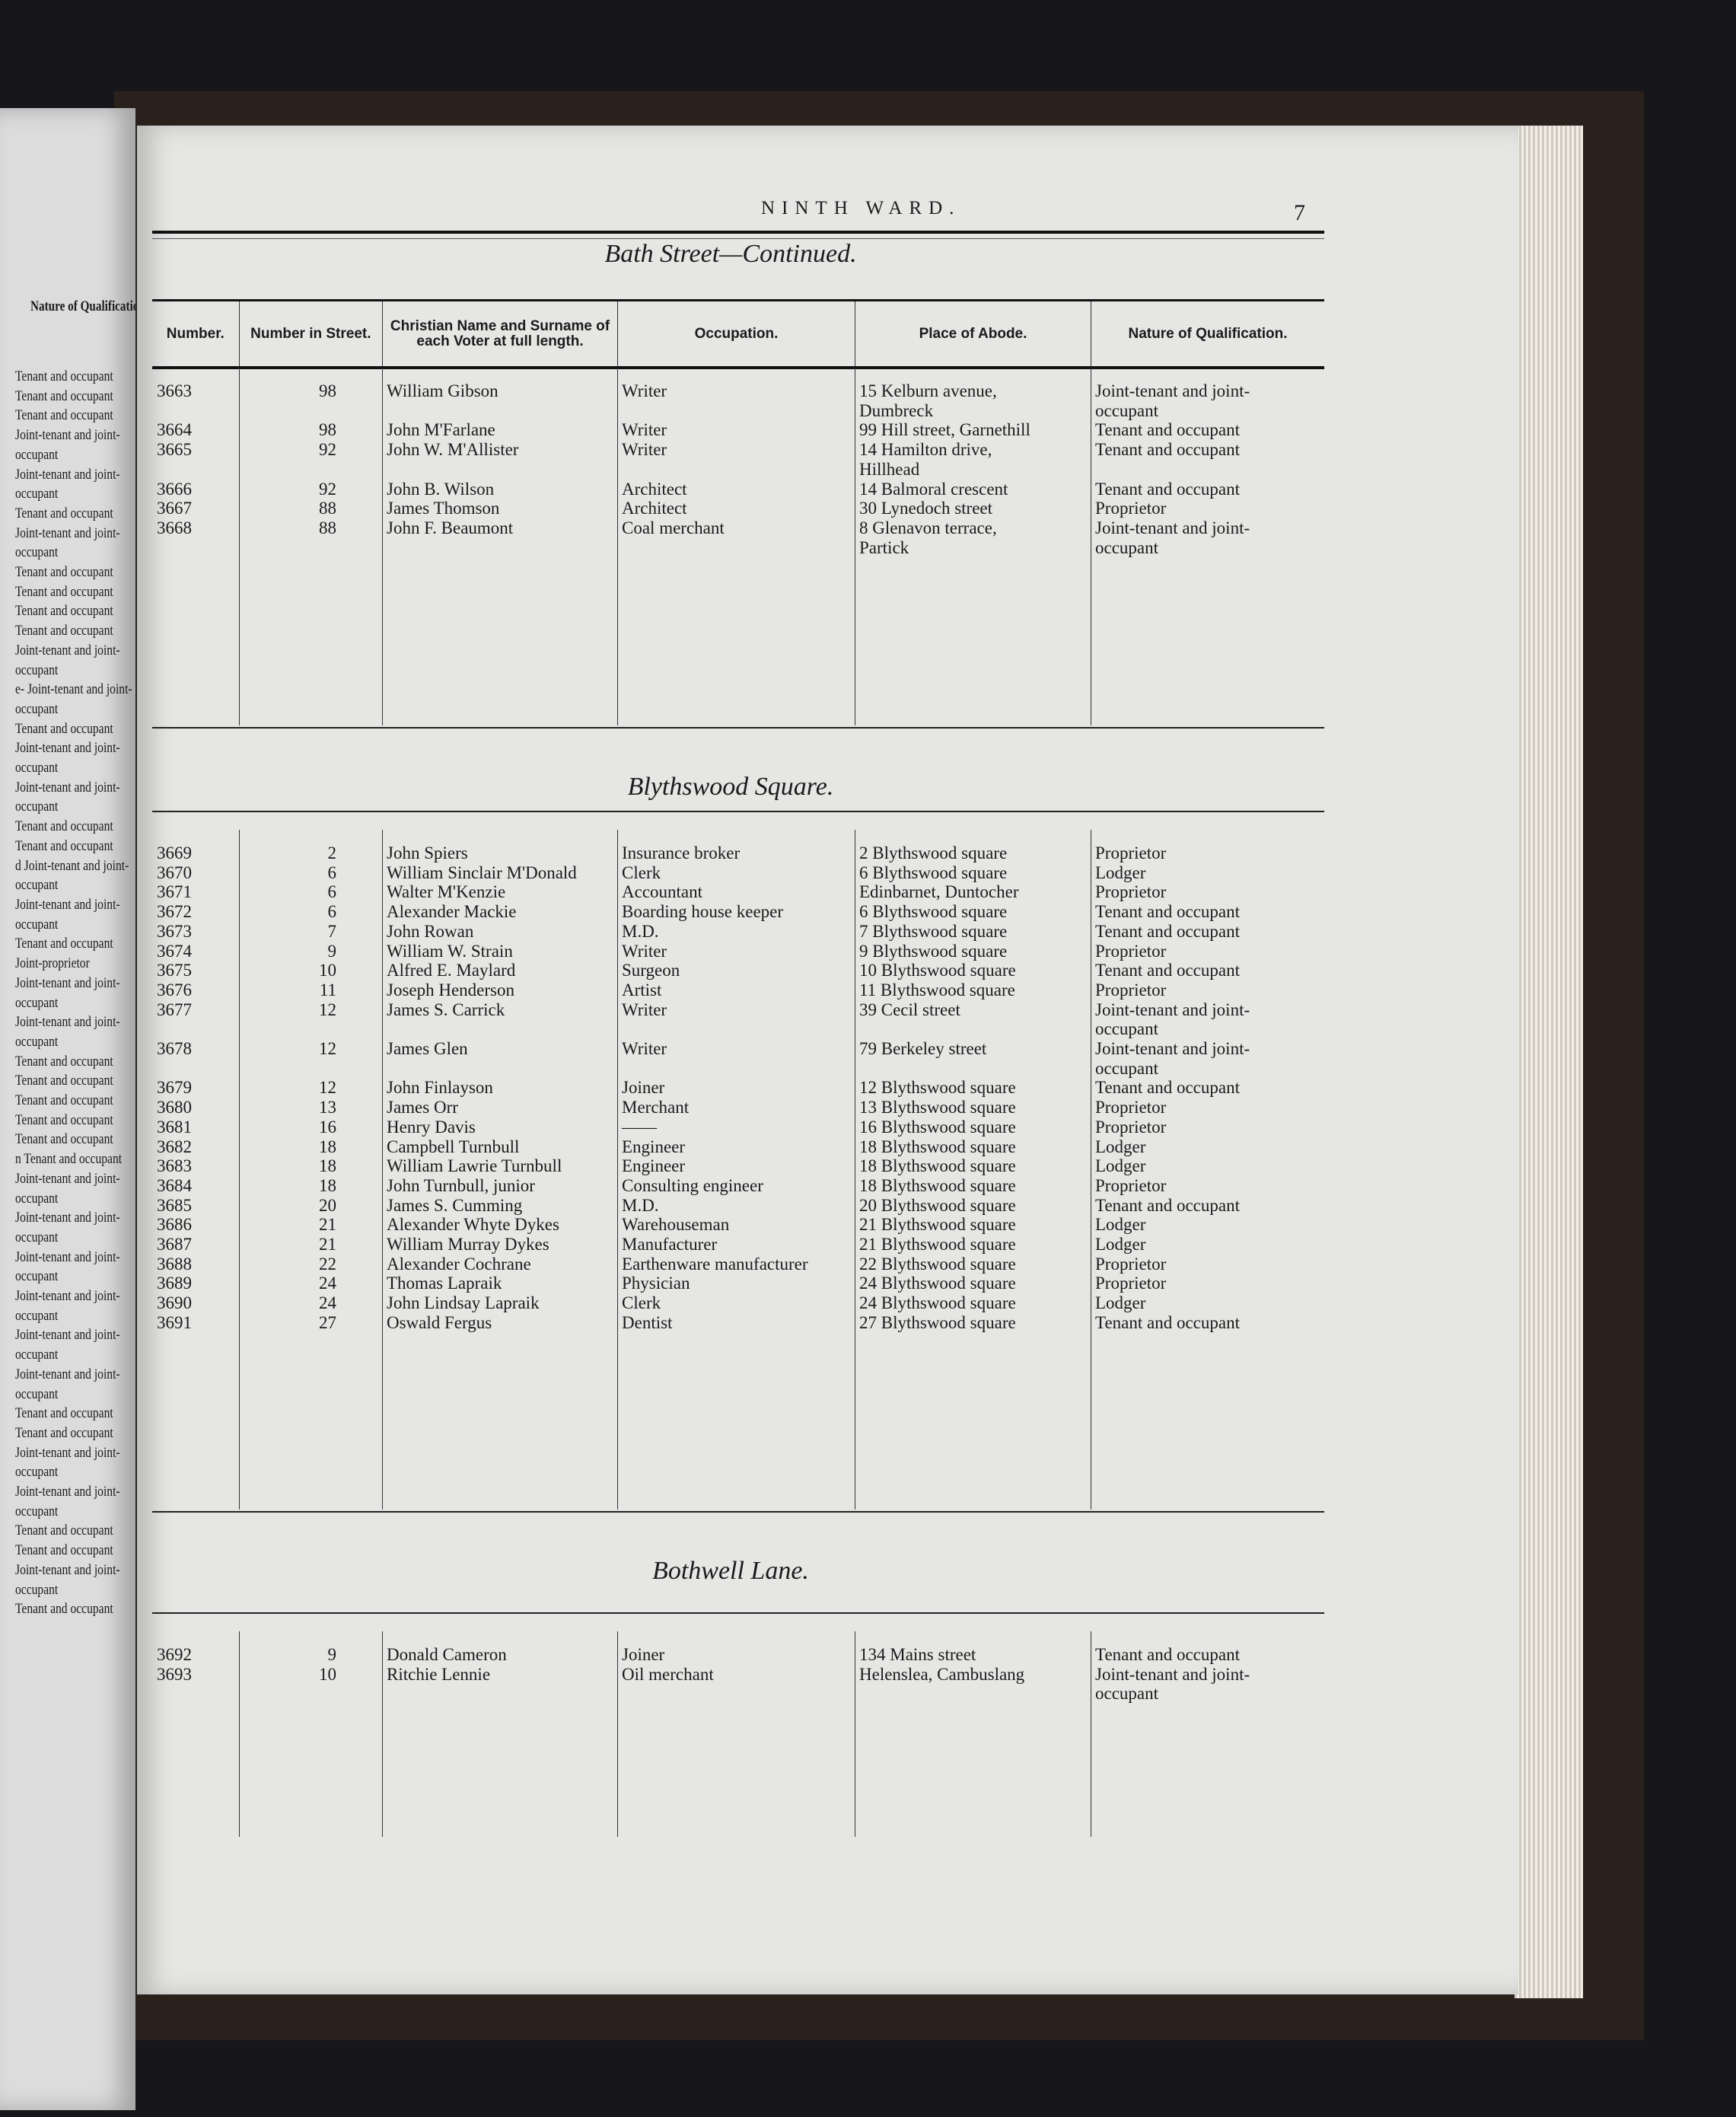  Describe the element at coordinates (327, 450) in the screenshot. I see `number-in-street: 92` at that location.